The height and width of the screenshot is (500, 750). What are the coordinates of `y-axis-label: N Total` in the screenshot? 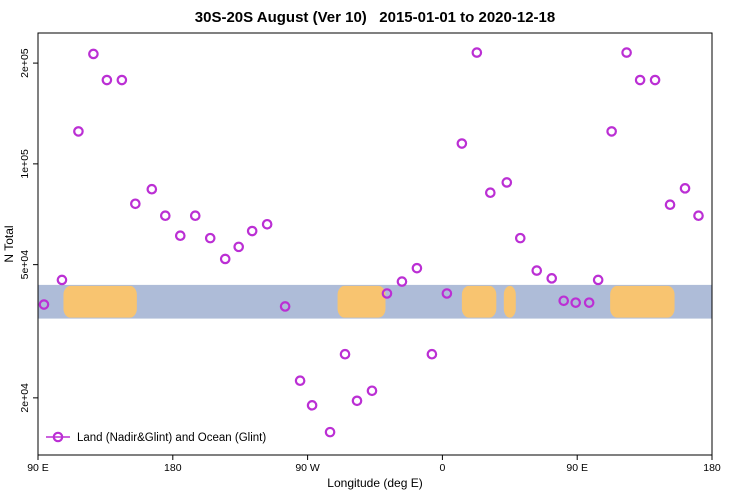 It's located at (9, 243).